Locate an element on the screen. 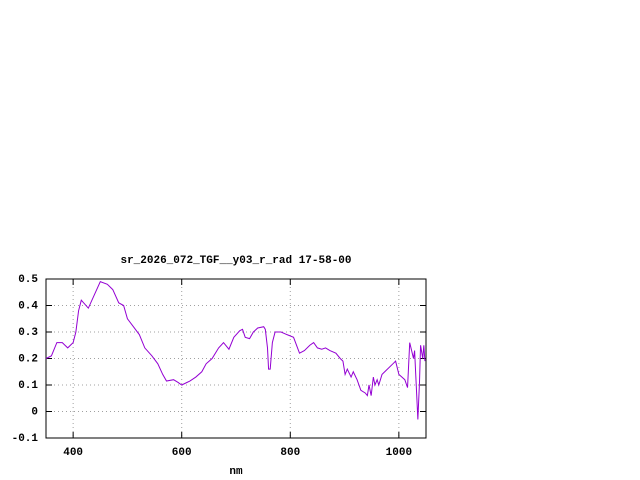 The height and width of the screenshot is (480, 640). y-tick-label: -0.1 is located at coordinates (25, 439).